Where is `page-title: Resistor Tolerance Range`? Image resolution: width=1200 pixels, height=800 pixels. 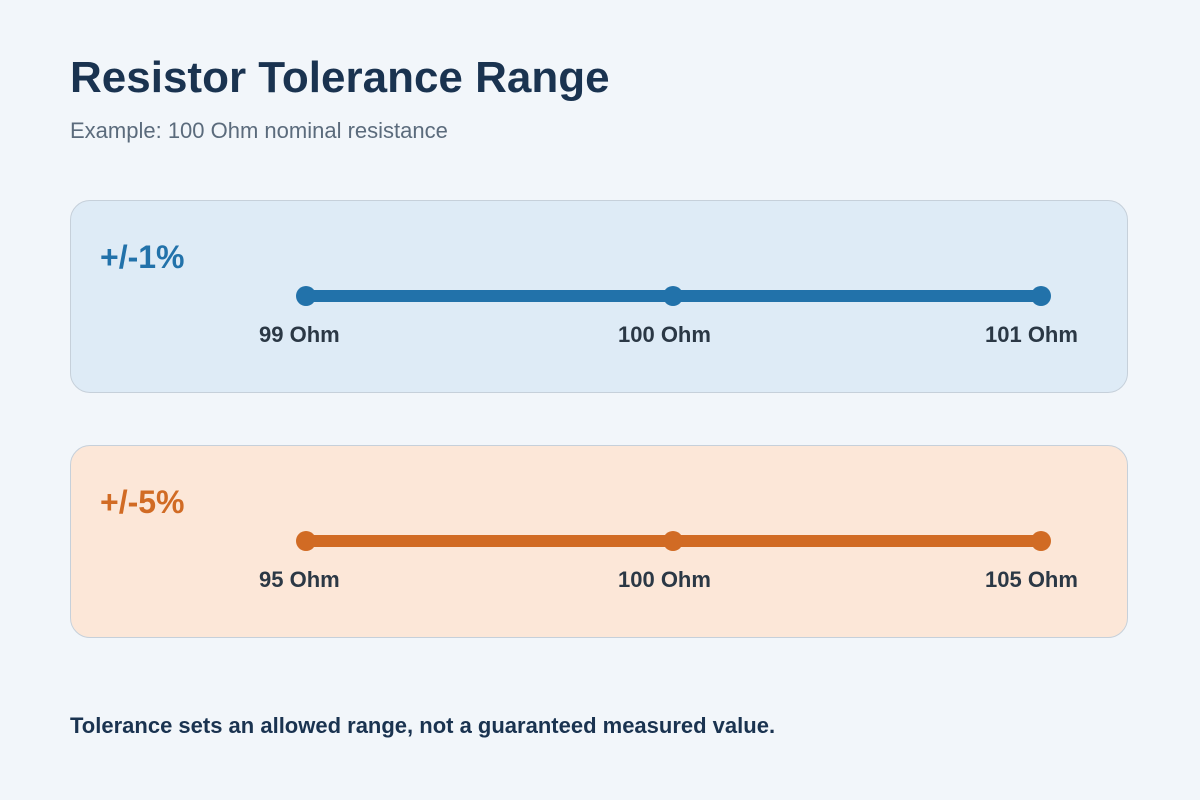 page-title: Resistor Tolerance Range is located at coordinates (340, 77).